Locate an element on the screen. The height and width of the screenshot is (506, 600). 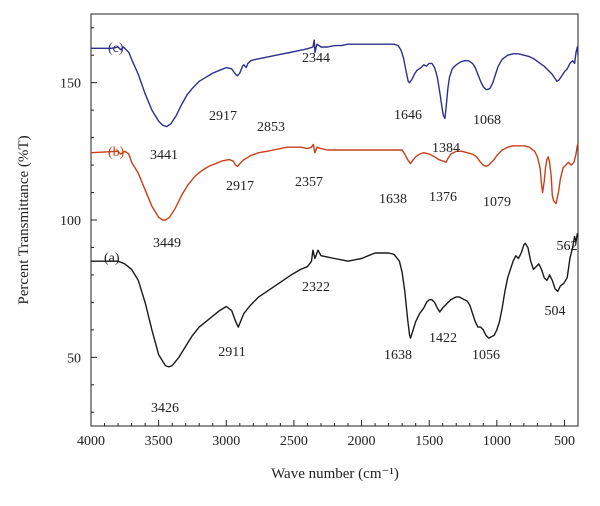
y-tick-label: 50 is located at coordinates (74, 358).